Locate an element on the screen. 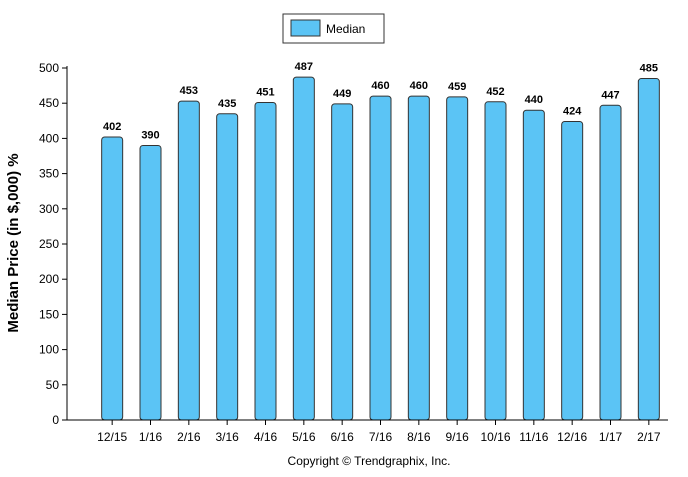 The width and height of the screenshot is (688, 477). value-label: 451 is located at coordinates (265, 92).